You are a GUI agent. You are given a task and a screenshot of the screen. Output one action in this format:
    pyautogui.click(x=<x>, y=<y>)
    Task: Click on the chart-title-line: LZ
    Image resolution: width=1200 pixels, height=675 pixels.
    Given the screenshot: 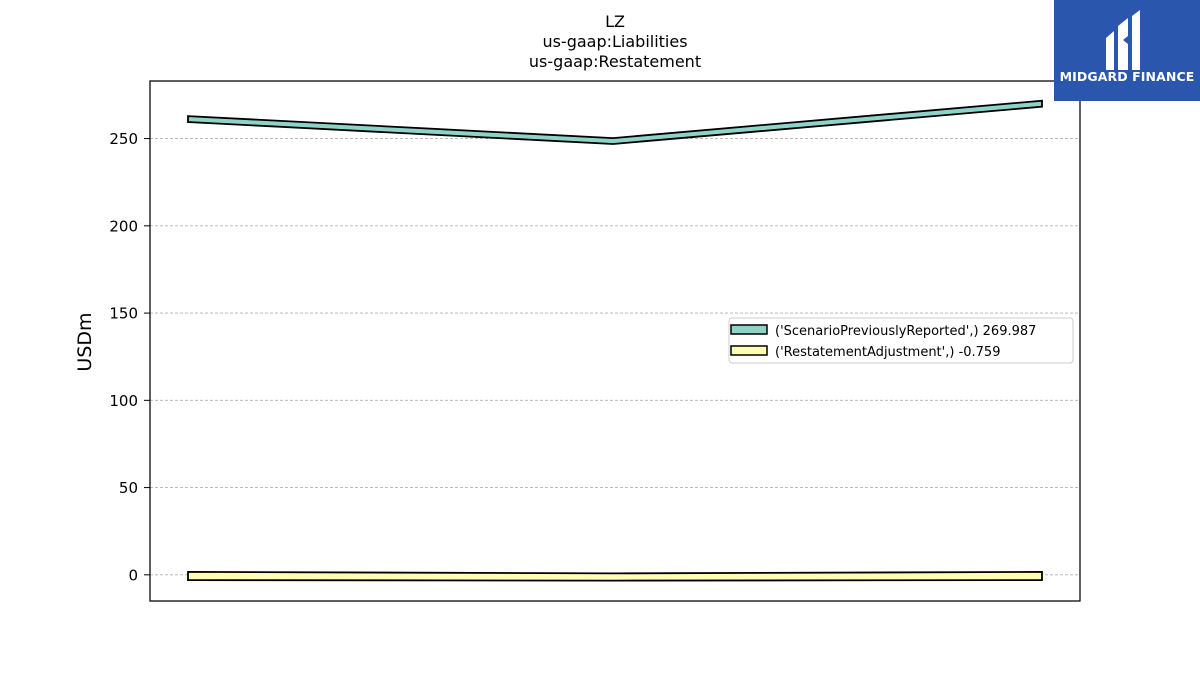 What is the action you would take?
    pyautogui.click(x=615, y=21)
    